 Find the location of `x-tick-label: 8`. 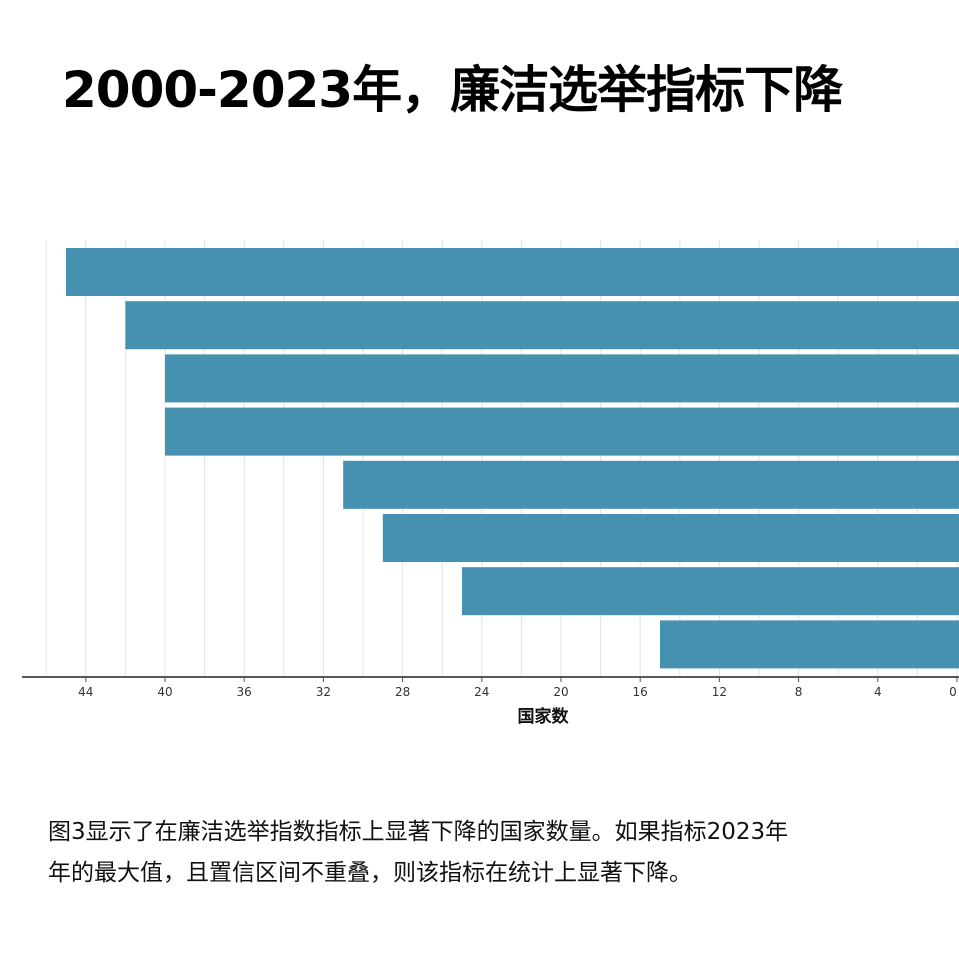

x-tick-label: 8 is located at coordinates (799, 692).